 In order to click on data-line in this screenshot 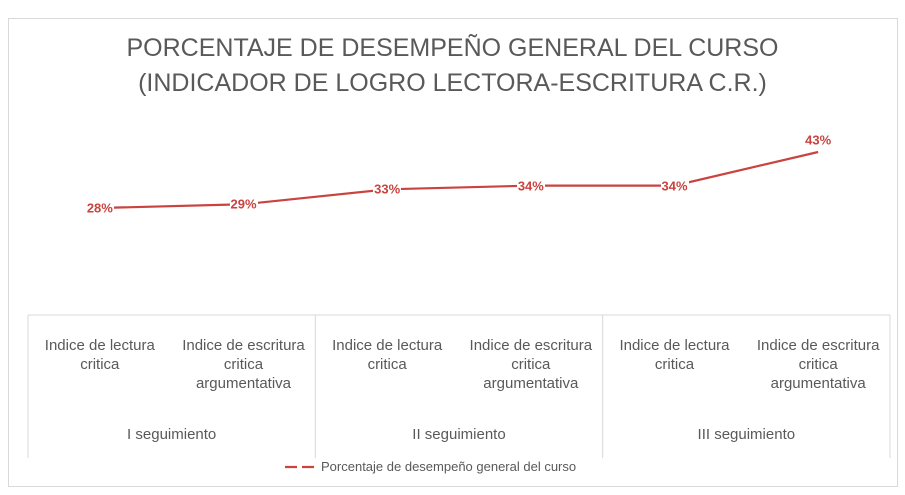, I will do `click(459, 180)`.